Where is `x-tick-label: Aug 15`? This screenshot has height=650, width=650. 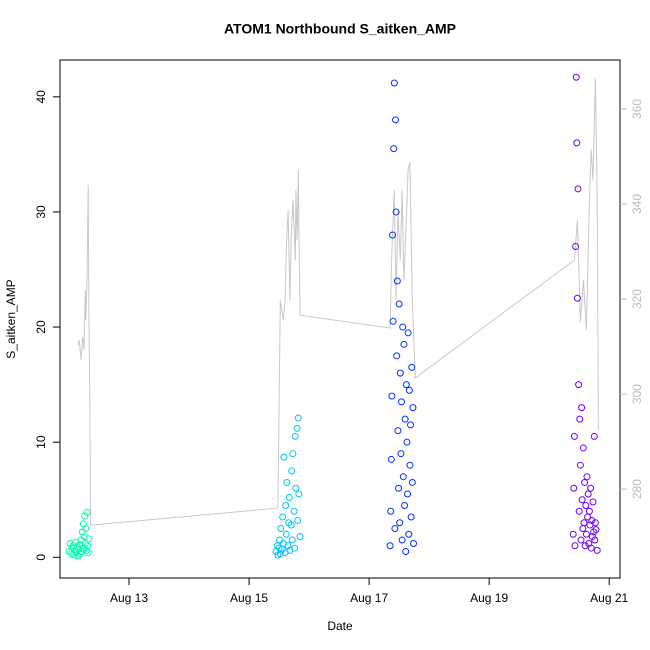 x-tick-label: Aug 15 is located at coordinates (249, 598).